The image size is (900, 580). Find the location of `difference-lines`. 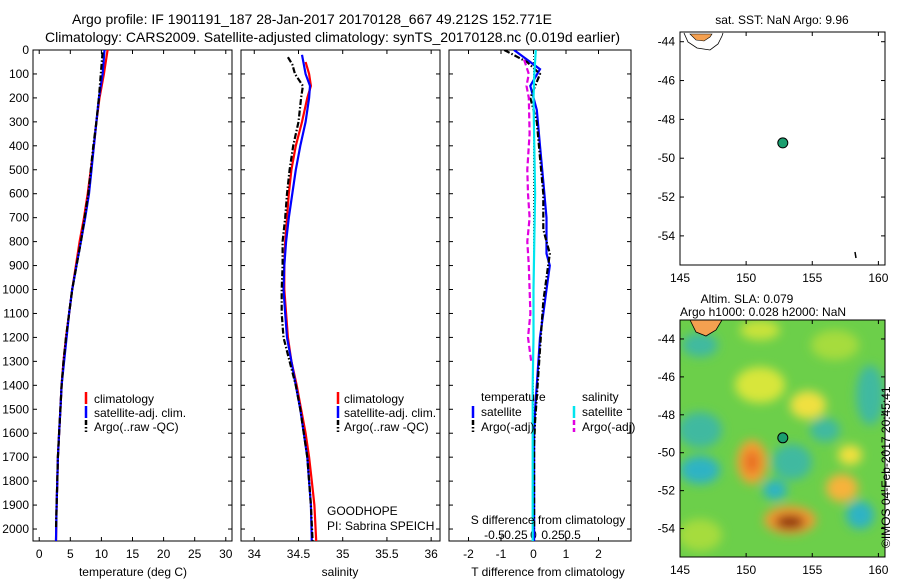

difference-lines is located at coordinates (527, 295).